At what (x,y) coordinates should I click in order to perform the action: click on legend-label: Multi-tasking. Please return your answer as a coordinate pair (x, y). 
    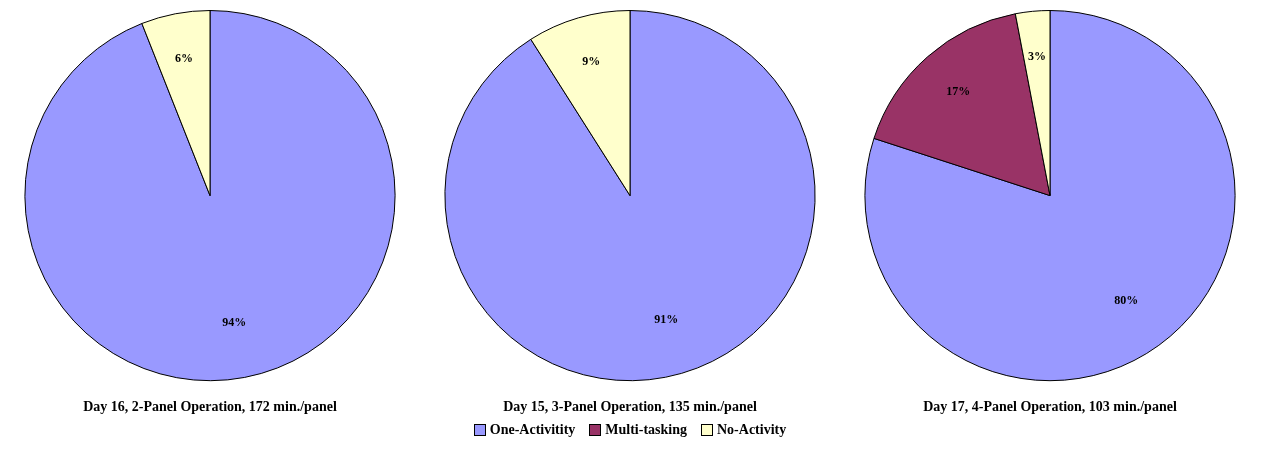
    Looking at the image, I should click on (646, 430).